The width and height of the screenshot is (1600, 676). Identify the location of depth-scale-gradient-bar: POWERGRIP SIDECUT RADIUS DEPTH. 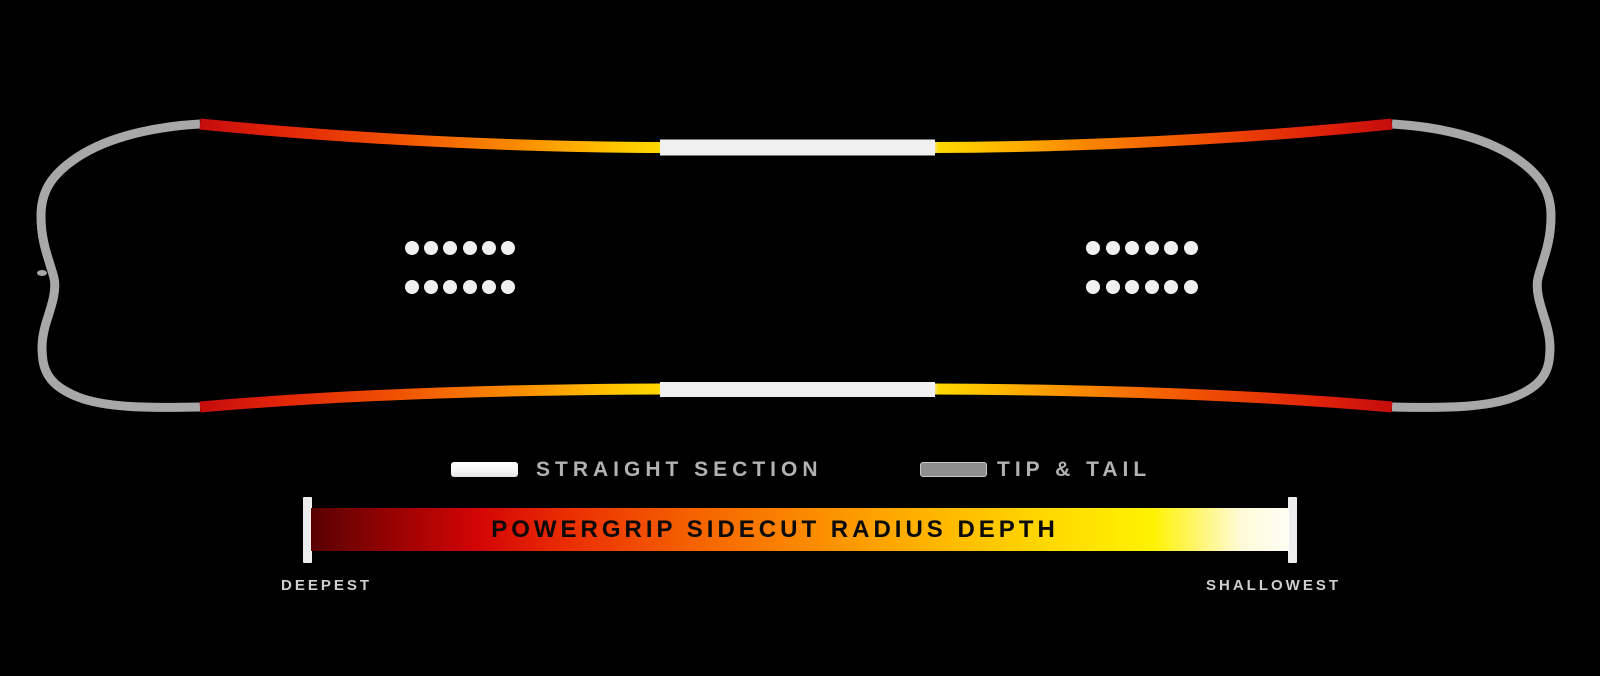
(800, 529).